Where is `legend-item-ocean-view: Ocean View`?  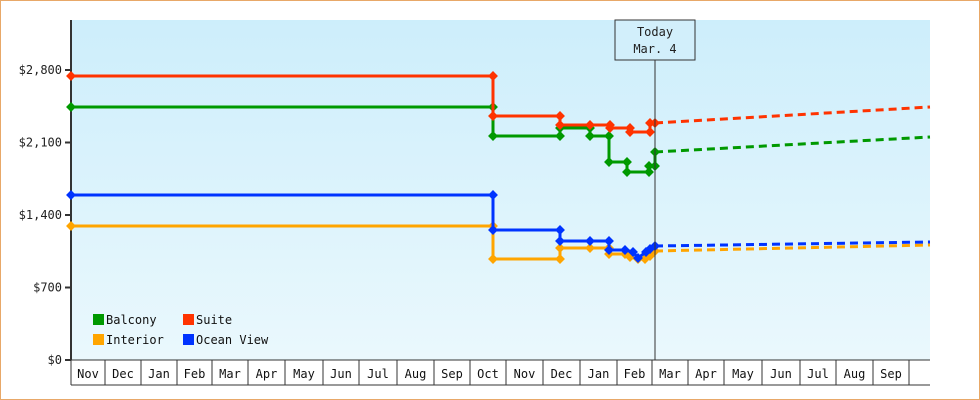 legend-item-ocean-view: Ocean View is located at coordinates (226, 340).